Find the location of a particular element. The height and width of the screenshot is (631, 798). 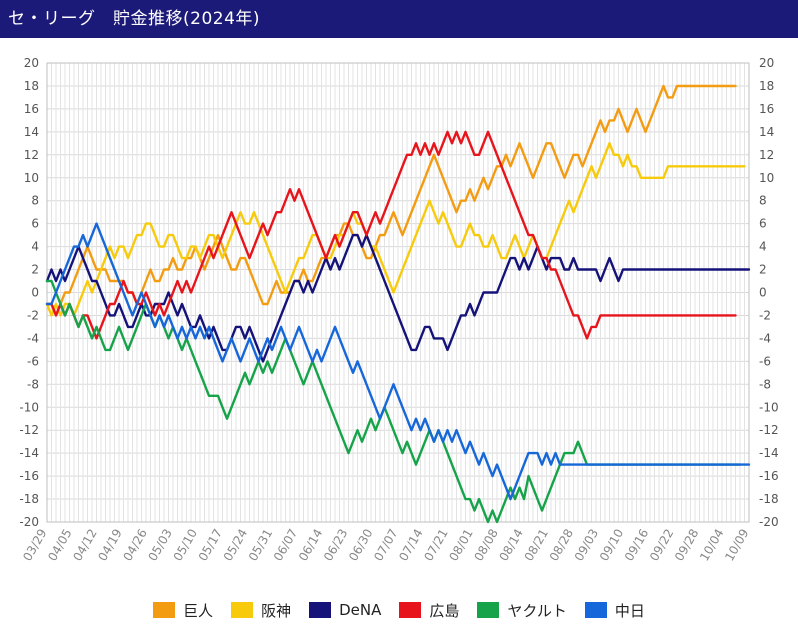

y-tick-label-right: -6 is located at coordinates (765, 361).